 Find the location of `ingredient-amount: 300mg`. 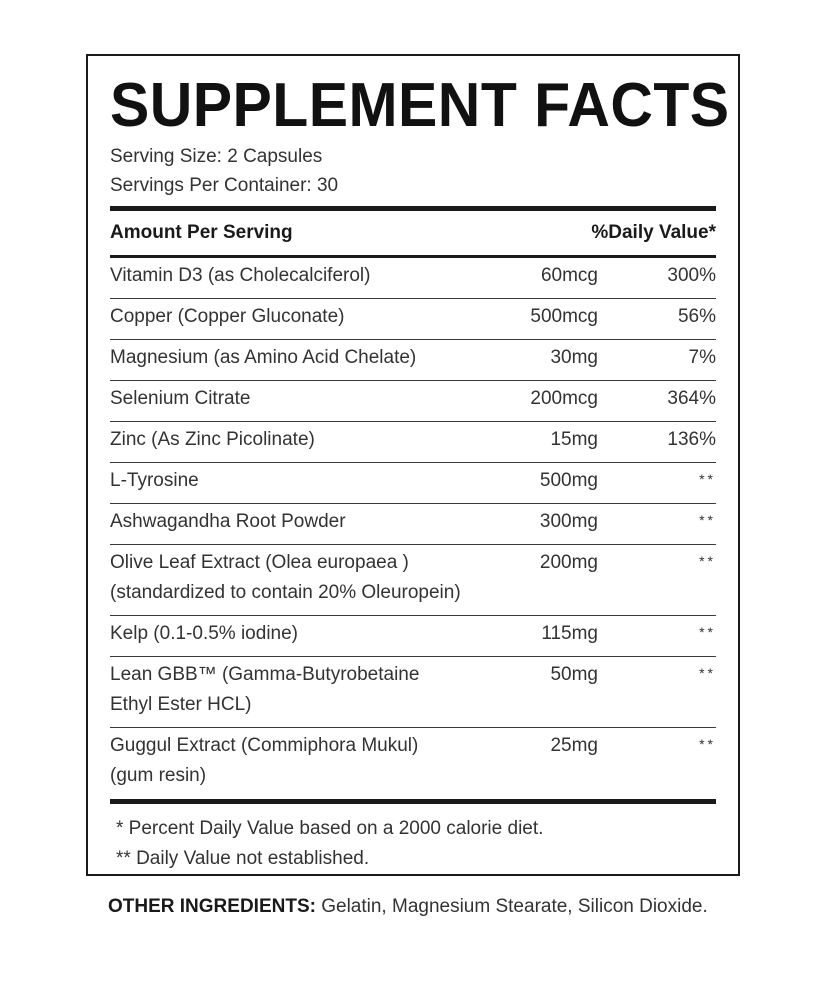

ingredient-amount: 300mg is located at coordinates (568, 521).